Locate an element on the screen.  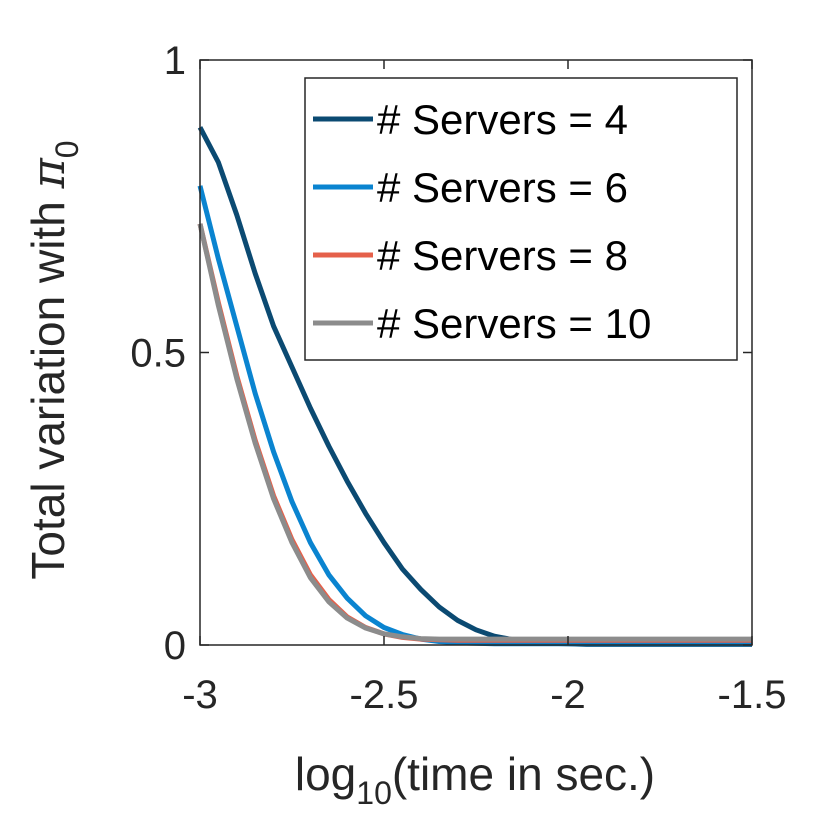
legend-label-3: # Servers = 8 is located at coordinates (502, 255).